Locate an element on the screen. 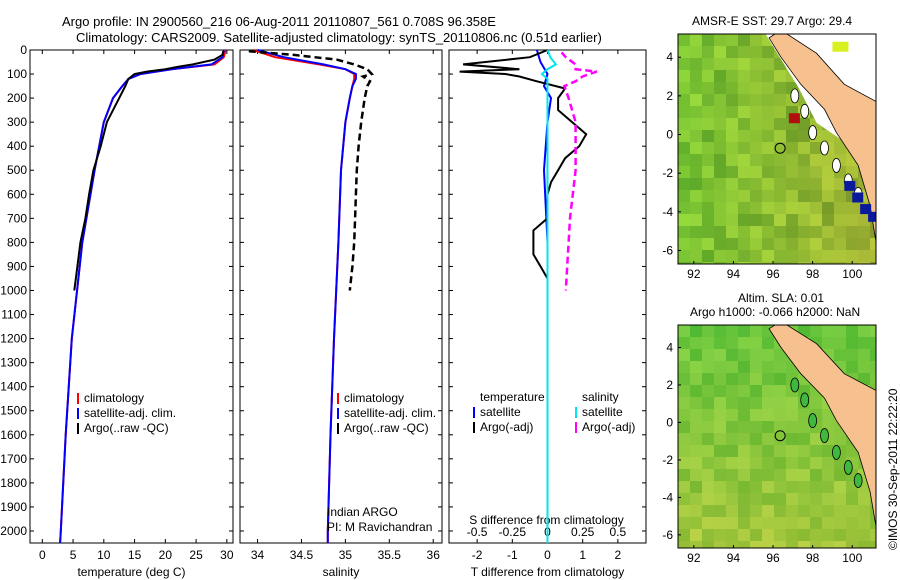 Image resolution: width=900 pixels, height=580 pixels. sla-map-title-2: Argo h1000: -0.066 h2000: NaN is located at coordinates (775, 312).